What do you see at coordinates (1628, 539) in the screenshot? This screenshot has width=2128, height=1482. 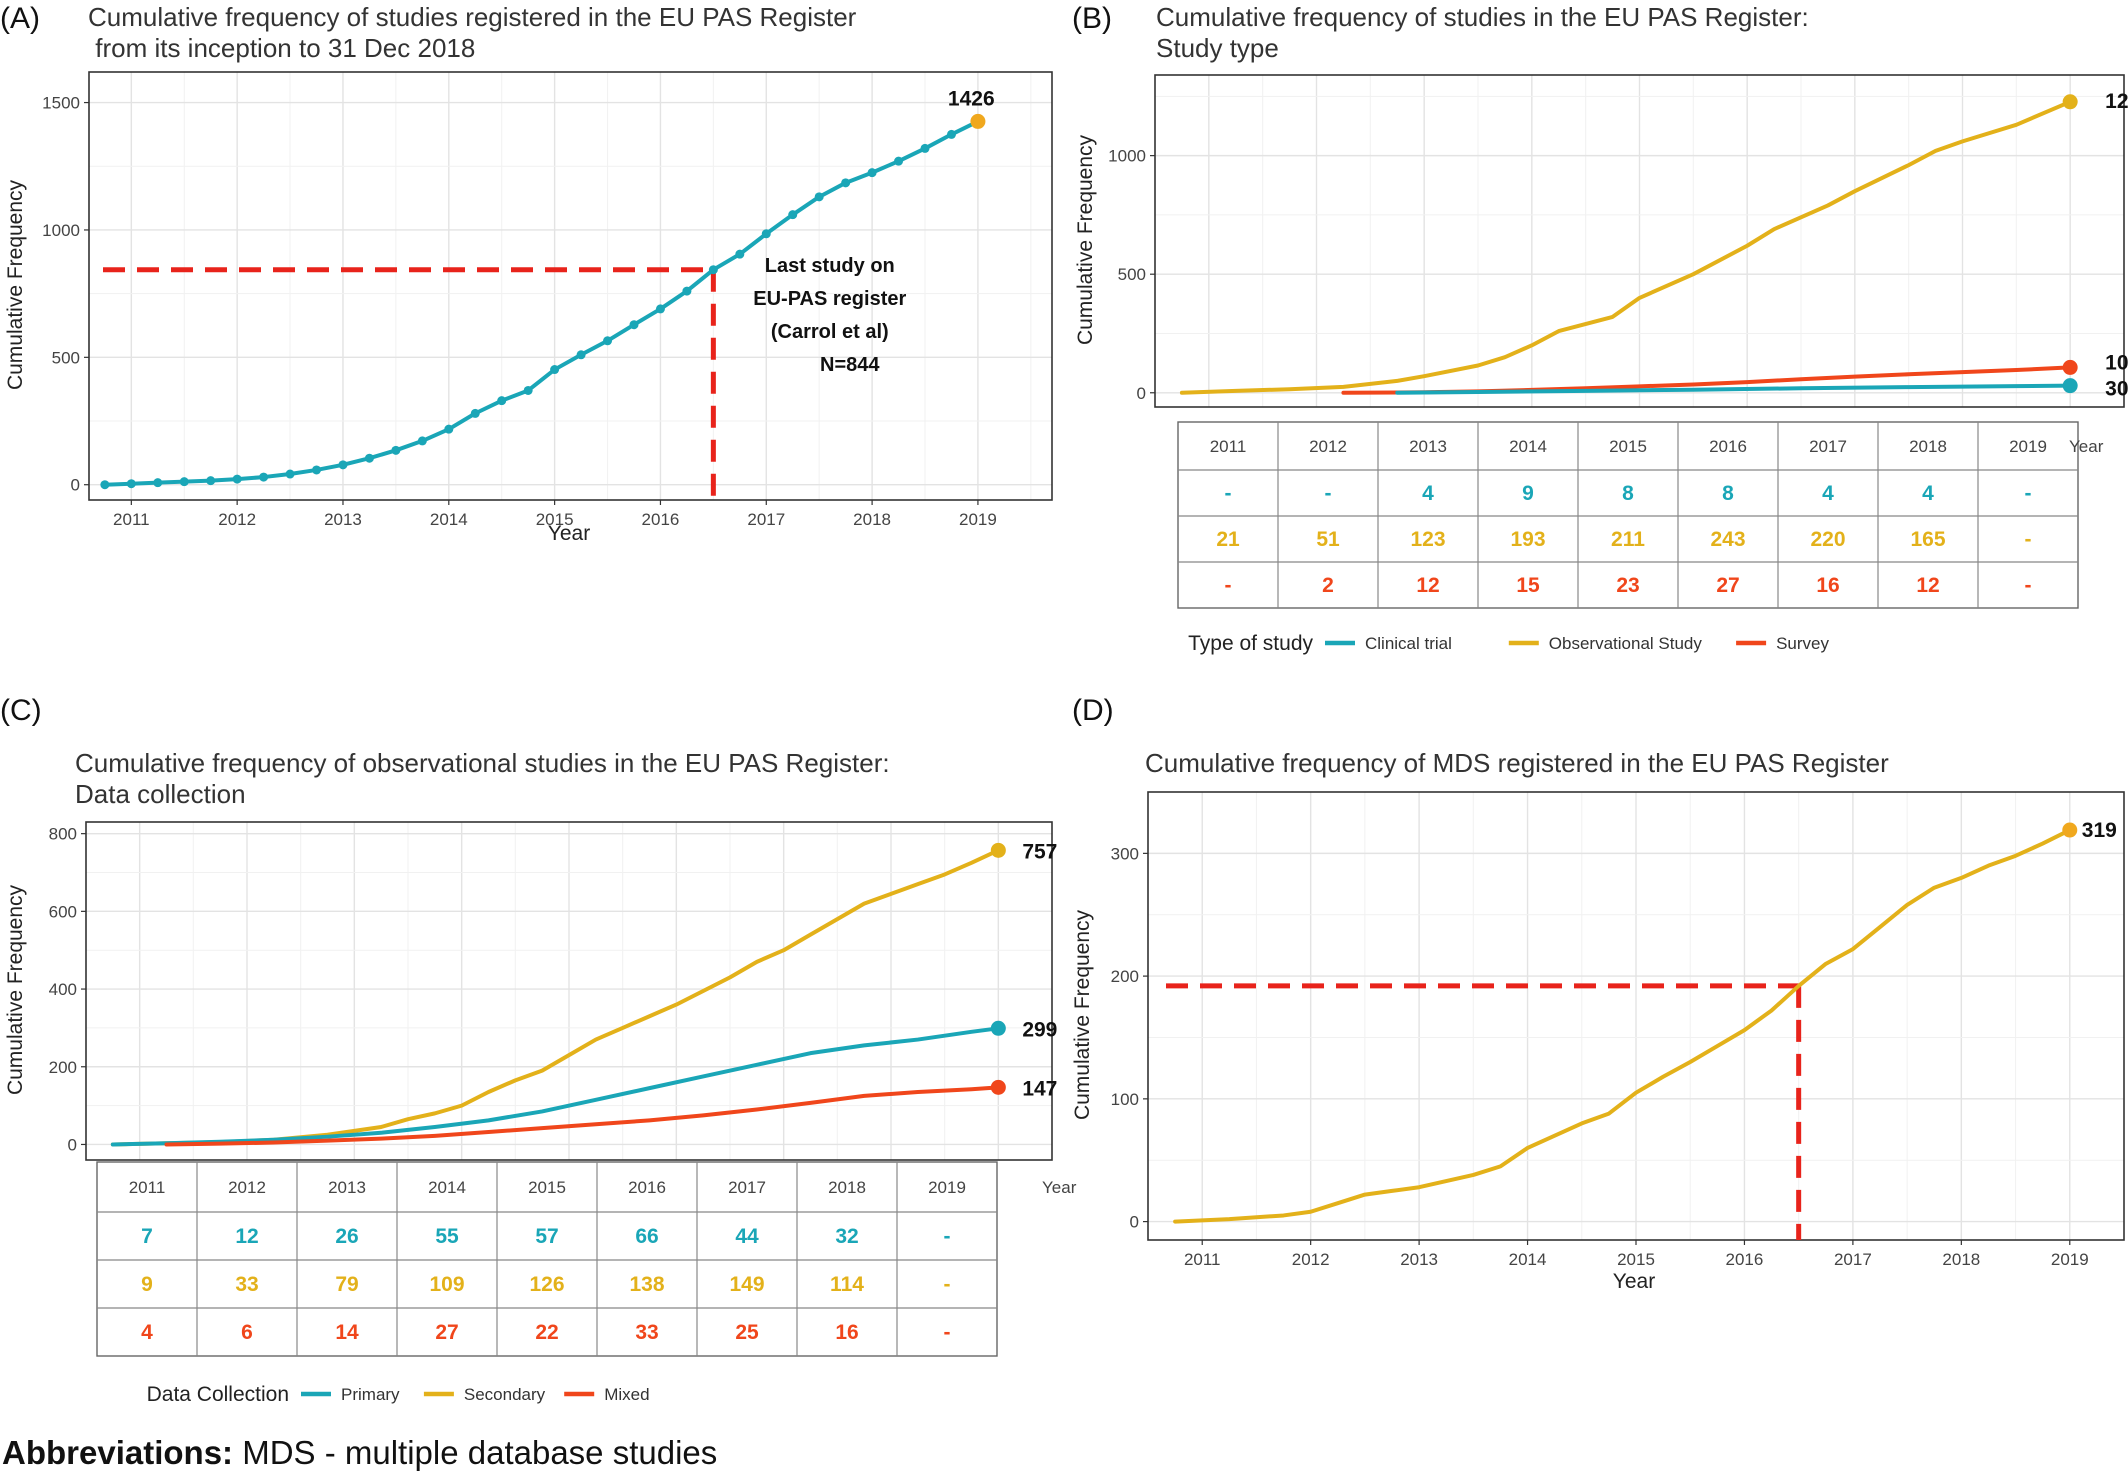 I see `table-cell: 211` at bounding box center [1628, 539].